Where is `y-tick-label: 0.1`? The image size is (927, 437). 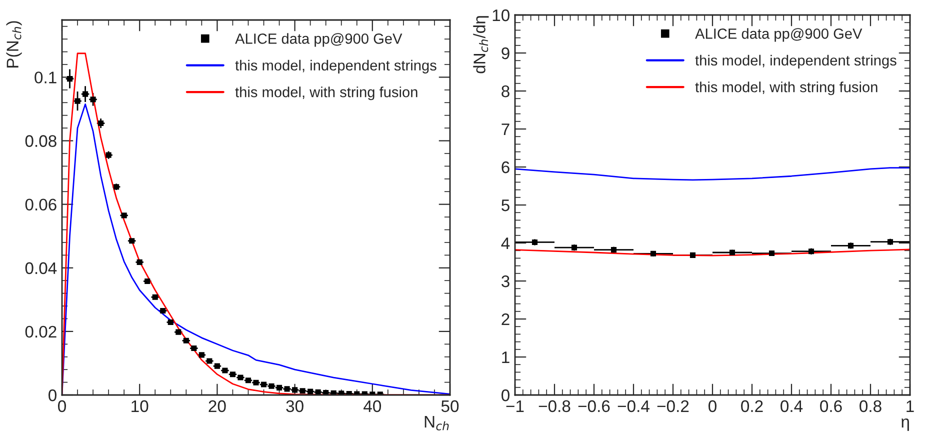
y-tick-label: 0.1 is located at coordinates (45, 78).